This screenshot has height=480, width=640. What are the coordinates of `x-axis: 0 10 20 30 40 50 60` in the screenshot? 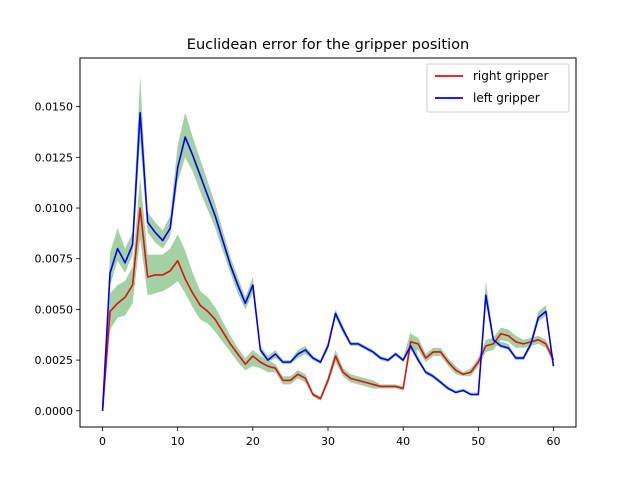 It's located at (329, 437).